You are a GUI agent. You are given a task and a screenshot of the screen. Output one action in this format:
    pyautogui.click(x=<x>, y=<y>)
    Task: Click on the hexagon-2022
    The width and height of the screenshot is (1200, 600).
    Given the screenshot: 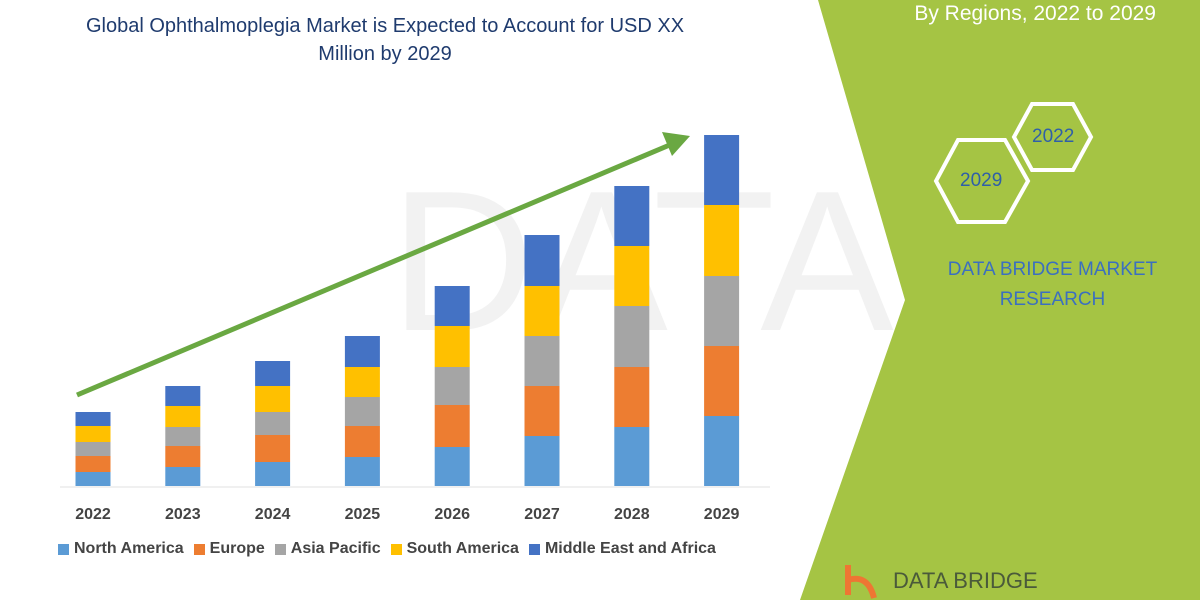 What is the action you would take?
    pyautogui.click(x=1052, y=137)
    